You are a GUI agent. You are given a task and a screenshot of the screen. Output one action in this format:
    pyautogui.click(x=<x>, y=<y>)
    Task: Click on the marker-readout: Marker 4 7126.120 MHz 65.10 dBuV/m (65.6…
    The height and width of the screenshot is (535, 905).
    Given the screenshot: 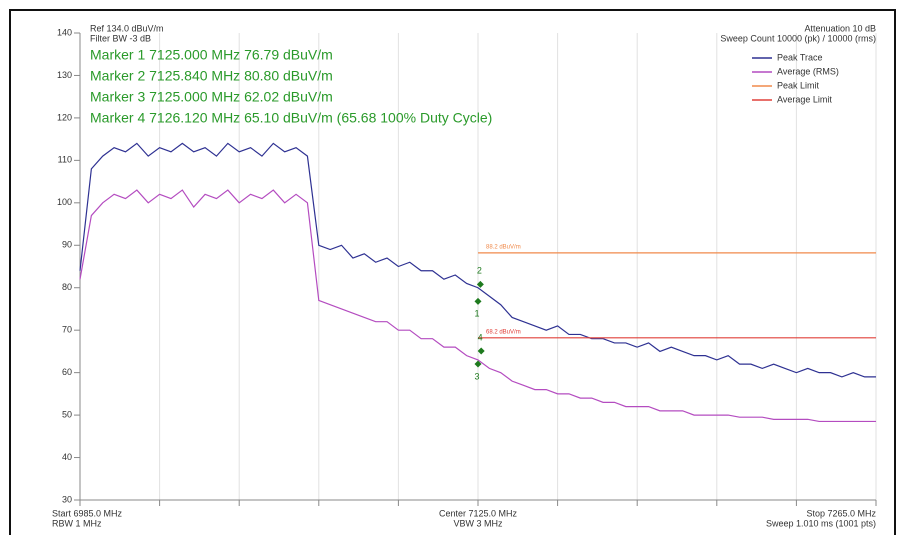 What is the action you would take?
    pyautogui.click(x=291, y=118)
    